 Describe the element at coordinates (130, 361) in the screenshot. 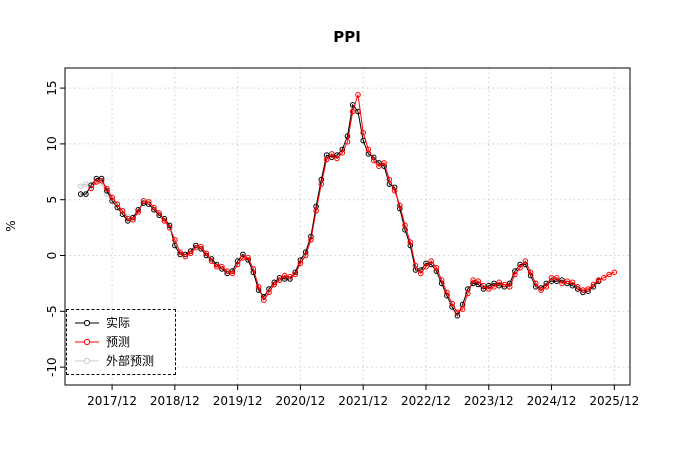

I see `legend-label: 外部预测` at that location.